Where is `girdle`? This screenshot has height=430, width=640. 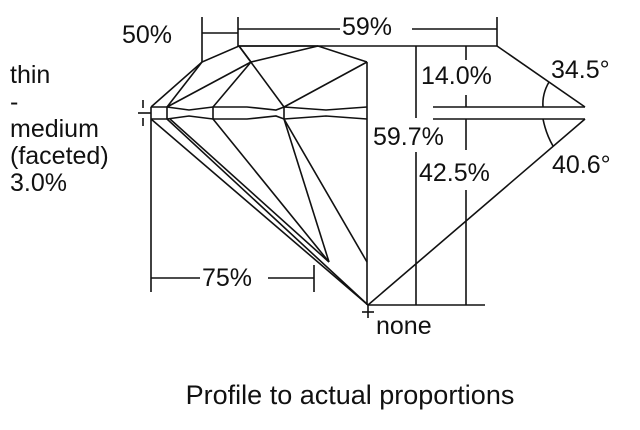
girdle is located at coordinates (253, 113).